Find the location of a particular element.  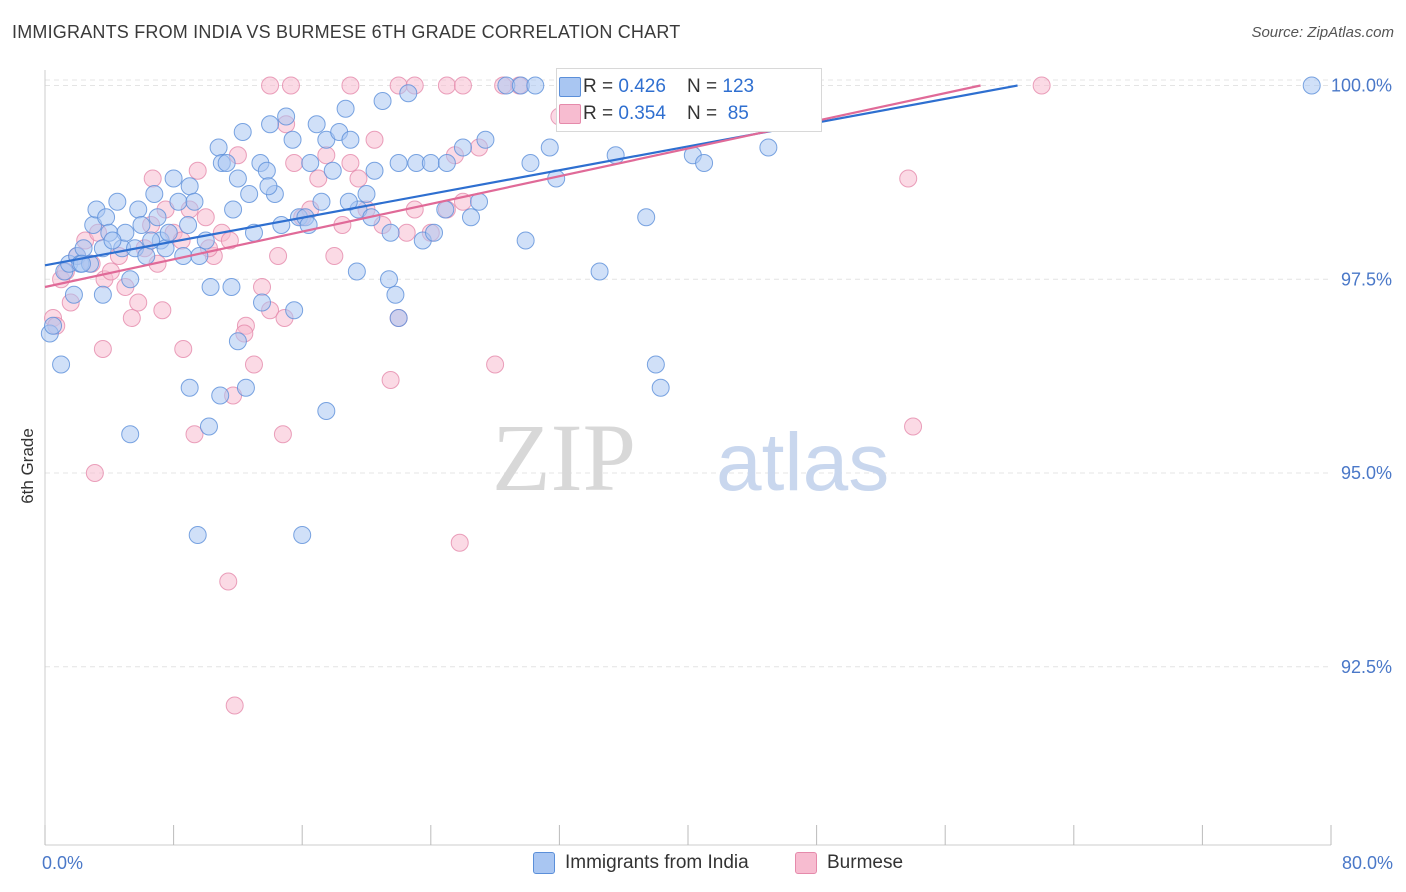

legend-swatch-burmese is located at coordinates (806, 863).